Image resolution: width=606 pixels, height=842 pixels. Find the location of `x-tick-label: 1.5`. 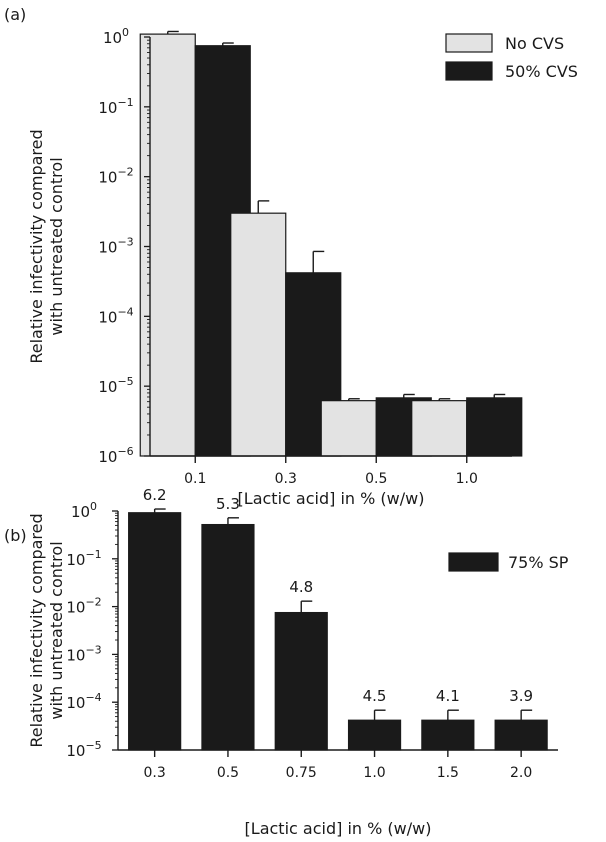

x-tick-label: 1.5 is located at coordinates (448, 773).